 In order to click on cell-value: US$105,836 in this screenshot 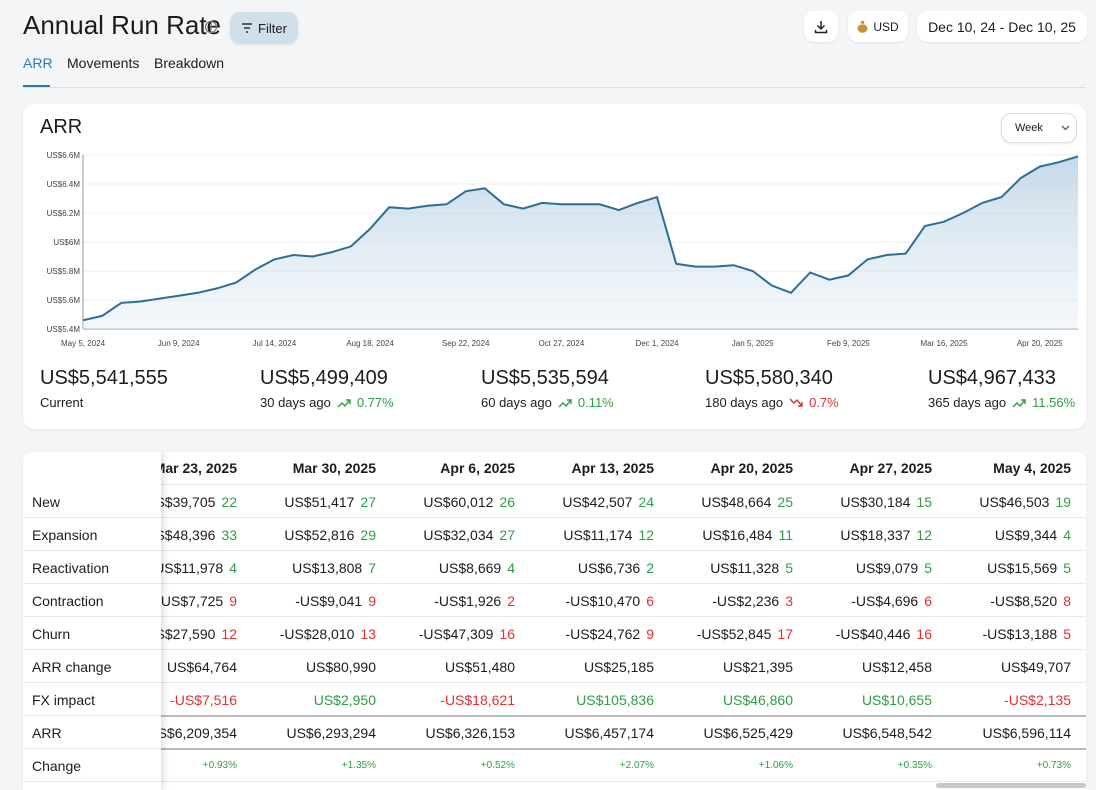, I will do `click(615, 699)`.